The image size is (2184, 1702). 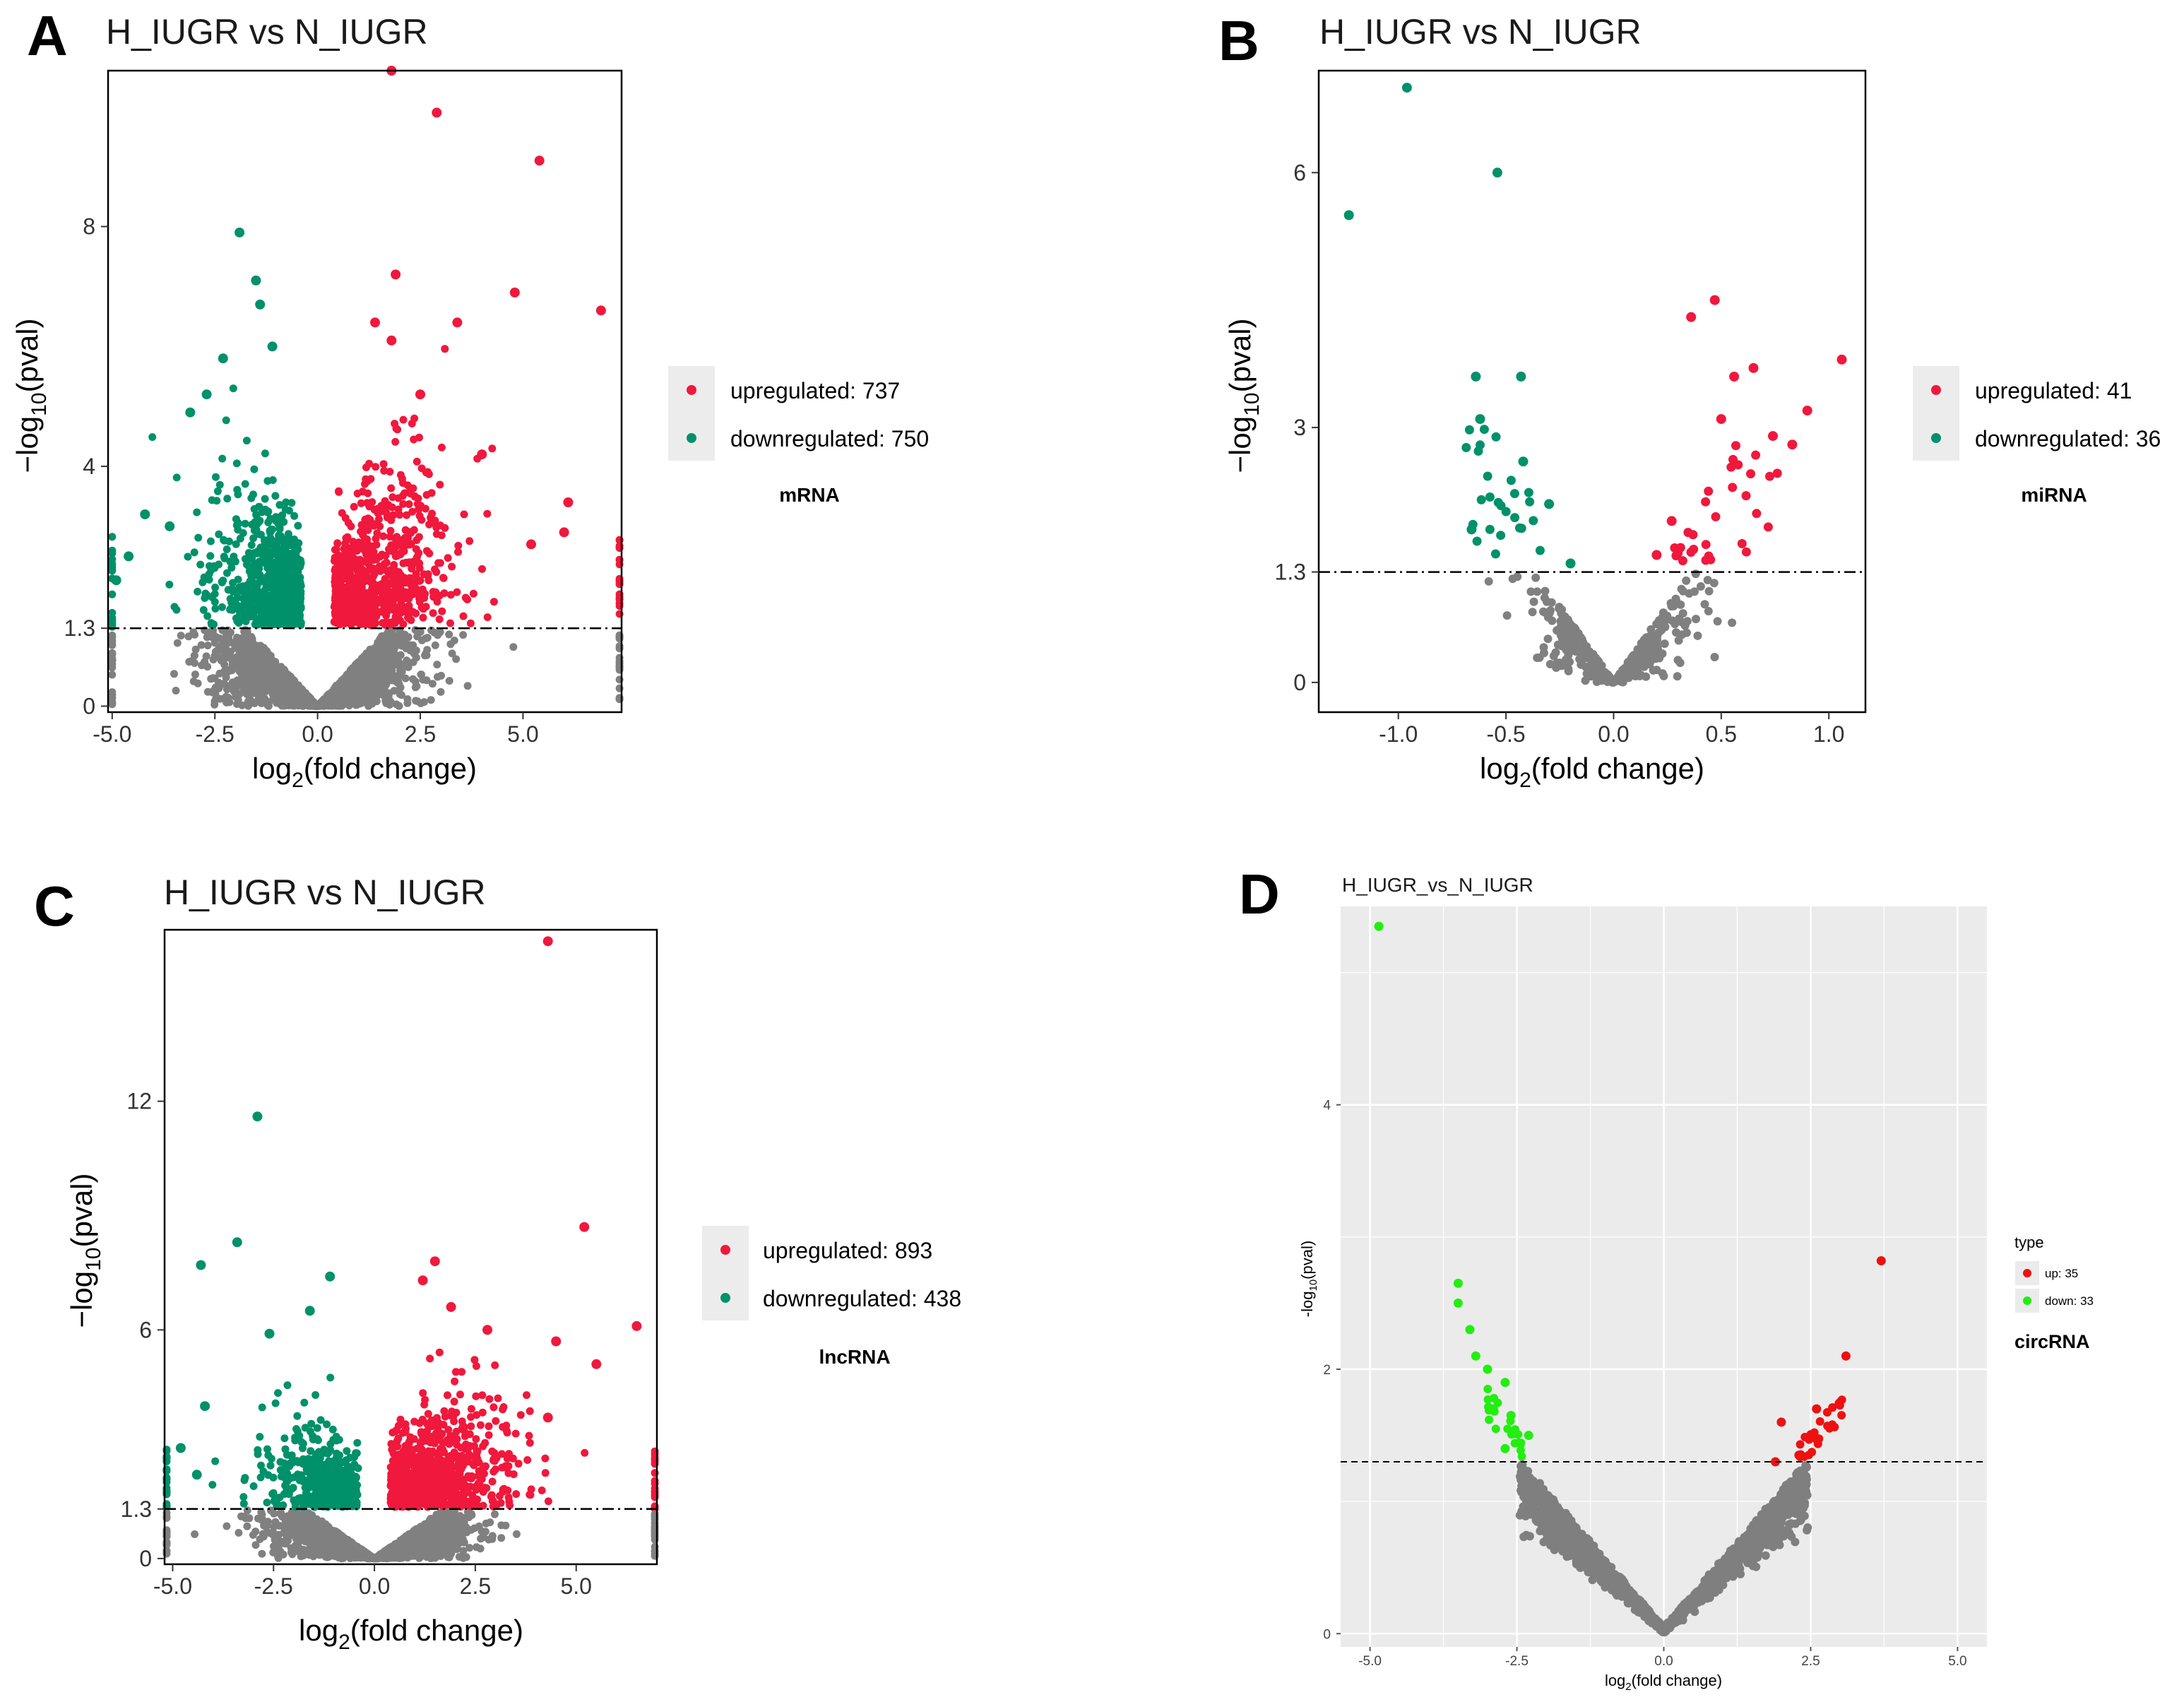 What do you see at coordinates (113, 622) in the screenshot?
I see `point-edge` at bounding box center [113, 622].